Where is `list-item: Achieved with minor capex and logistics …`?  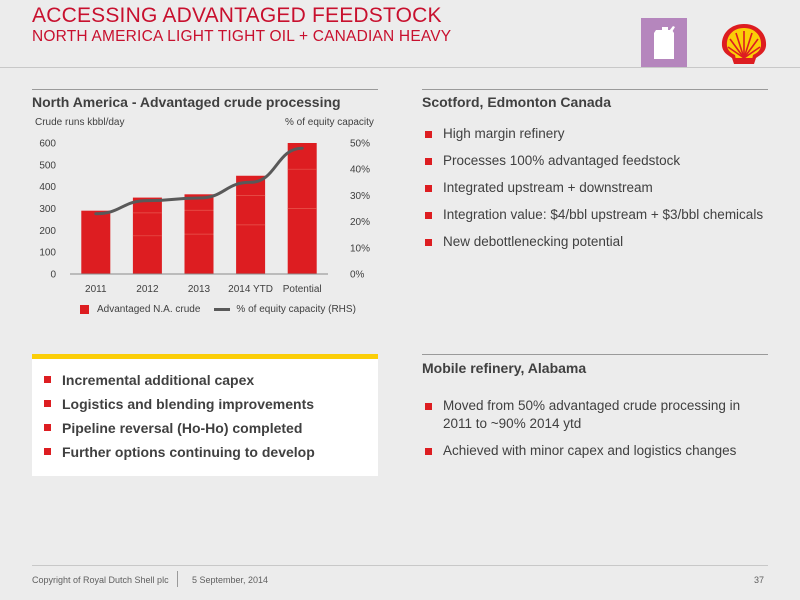 list-item: Achieved with minor capex and logistics … is located at coordinates (597, 451).